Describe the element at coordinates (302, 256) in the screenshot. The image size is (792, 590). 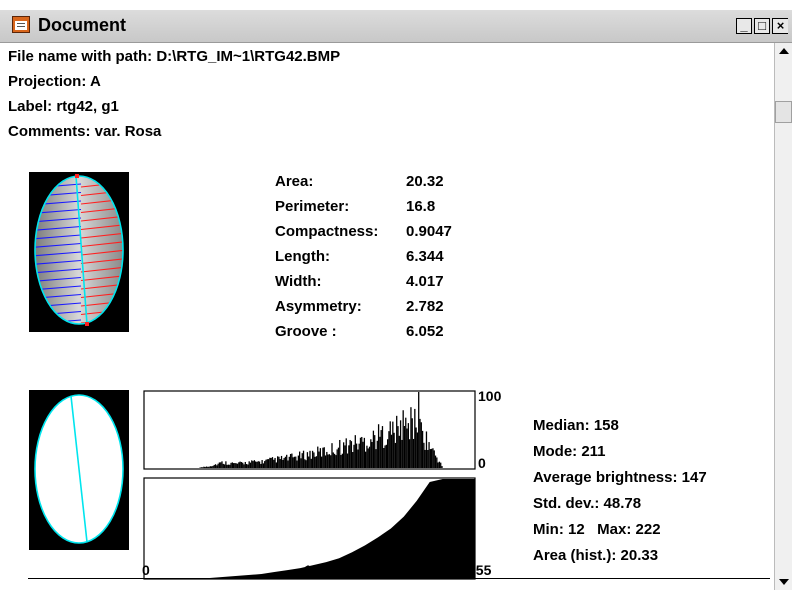
I see `measurement-label: Length:` at that location.